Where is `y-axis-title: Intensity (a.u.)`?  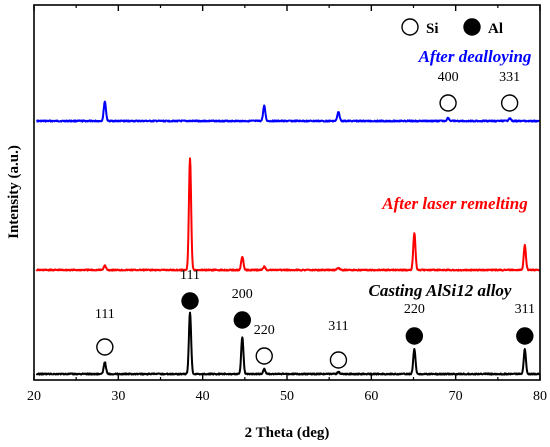 y-axis-title: Intensity (a.u.) is located at coordinates (14, 192).